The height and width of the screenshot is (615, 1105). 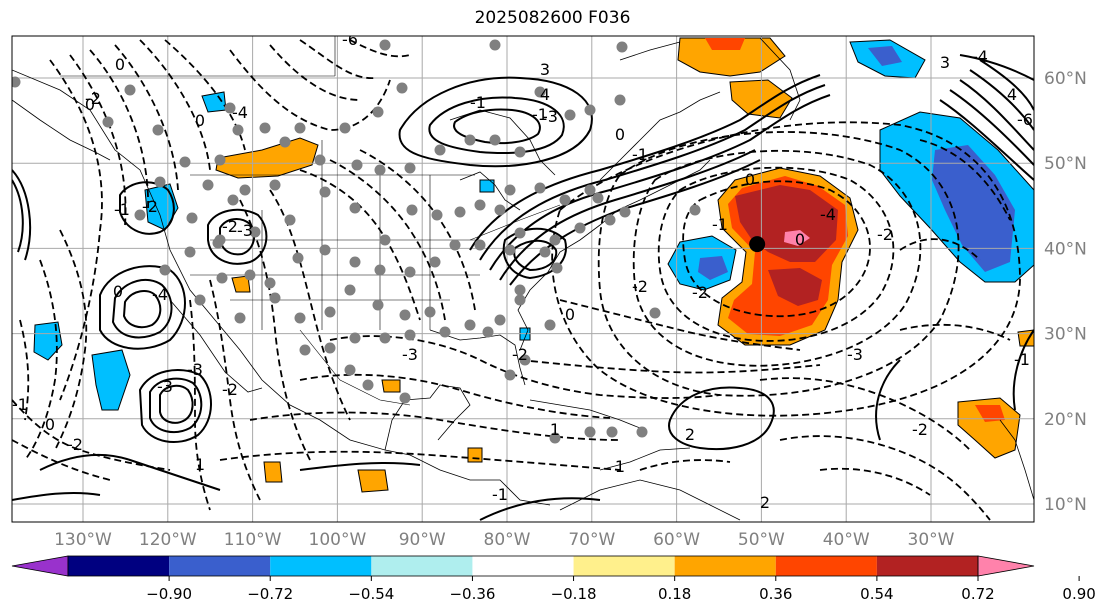 I want to click on contour-label: -6, so click(x=1025, y=119).